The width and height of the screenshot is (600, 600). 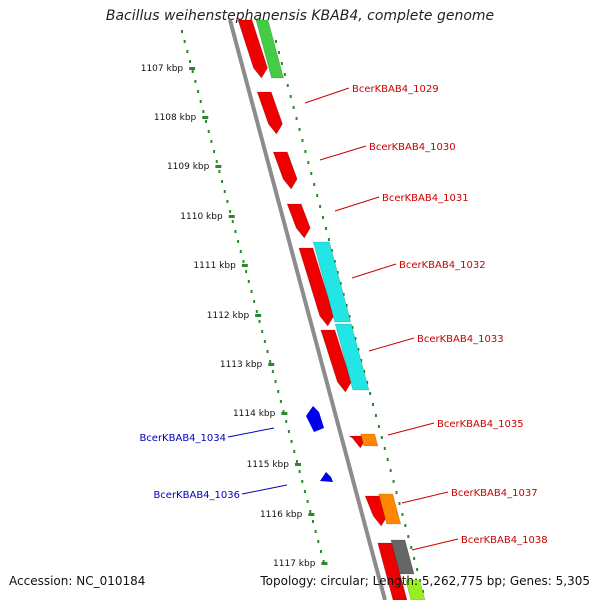 What do you see at coordinates (480, 424) in the screenshot?
I see `gene-label: BcerKBAB4_1035` at bounding box center [480, 424].